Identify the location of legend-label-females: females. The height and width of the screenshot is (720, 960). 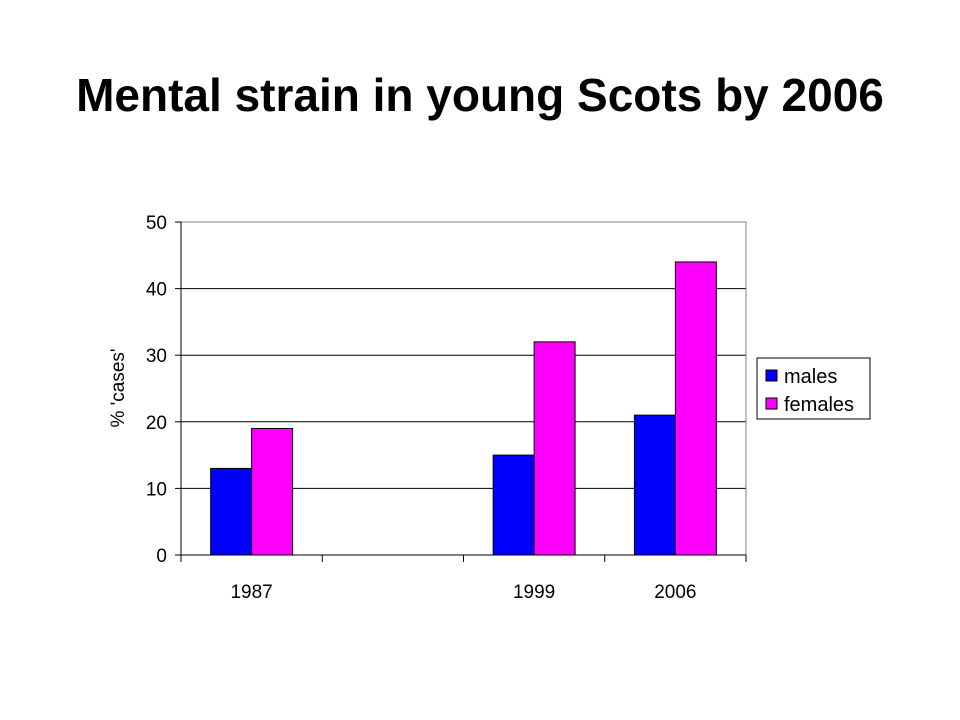
(819, 405).